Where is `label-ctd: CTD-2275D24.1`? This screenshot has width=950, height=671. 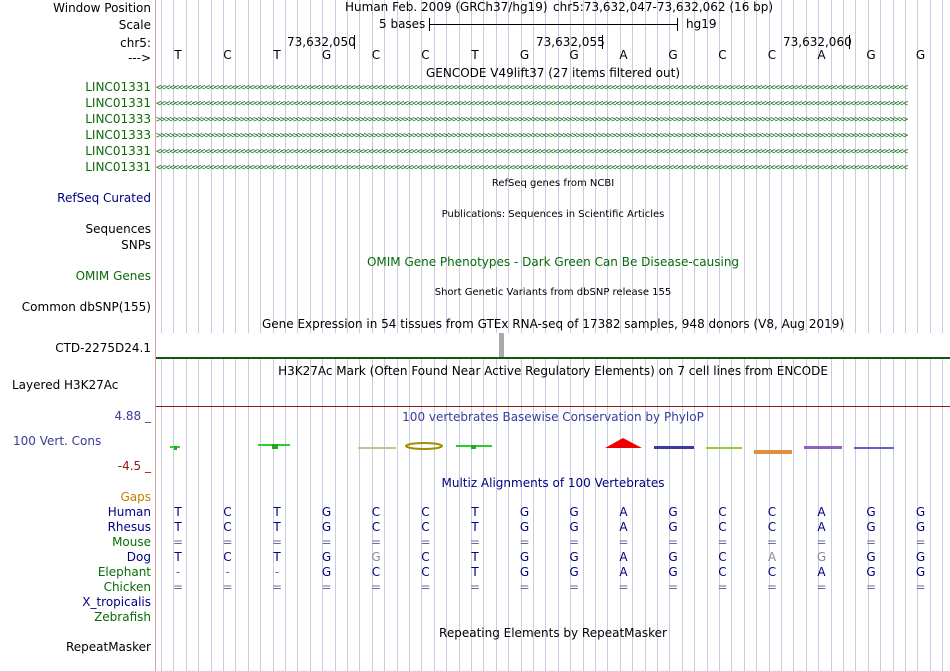 label-ctd: CTD-2275D24.1 is located at coordinates (103, 348).